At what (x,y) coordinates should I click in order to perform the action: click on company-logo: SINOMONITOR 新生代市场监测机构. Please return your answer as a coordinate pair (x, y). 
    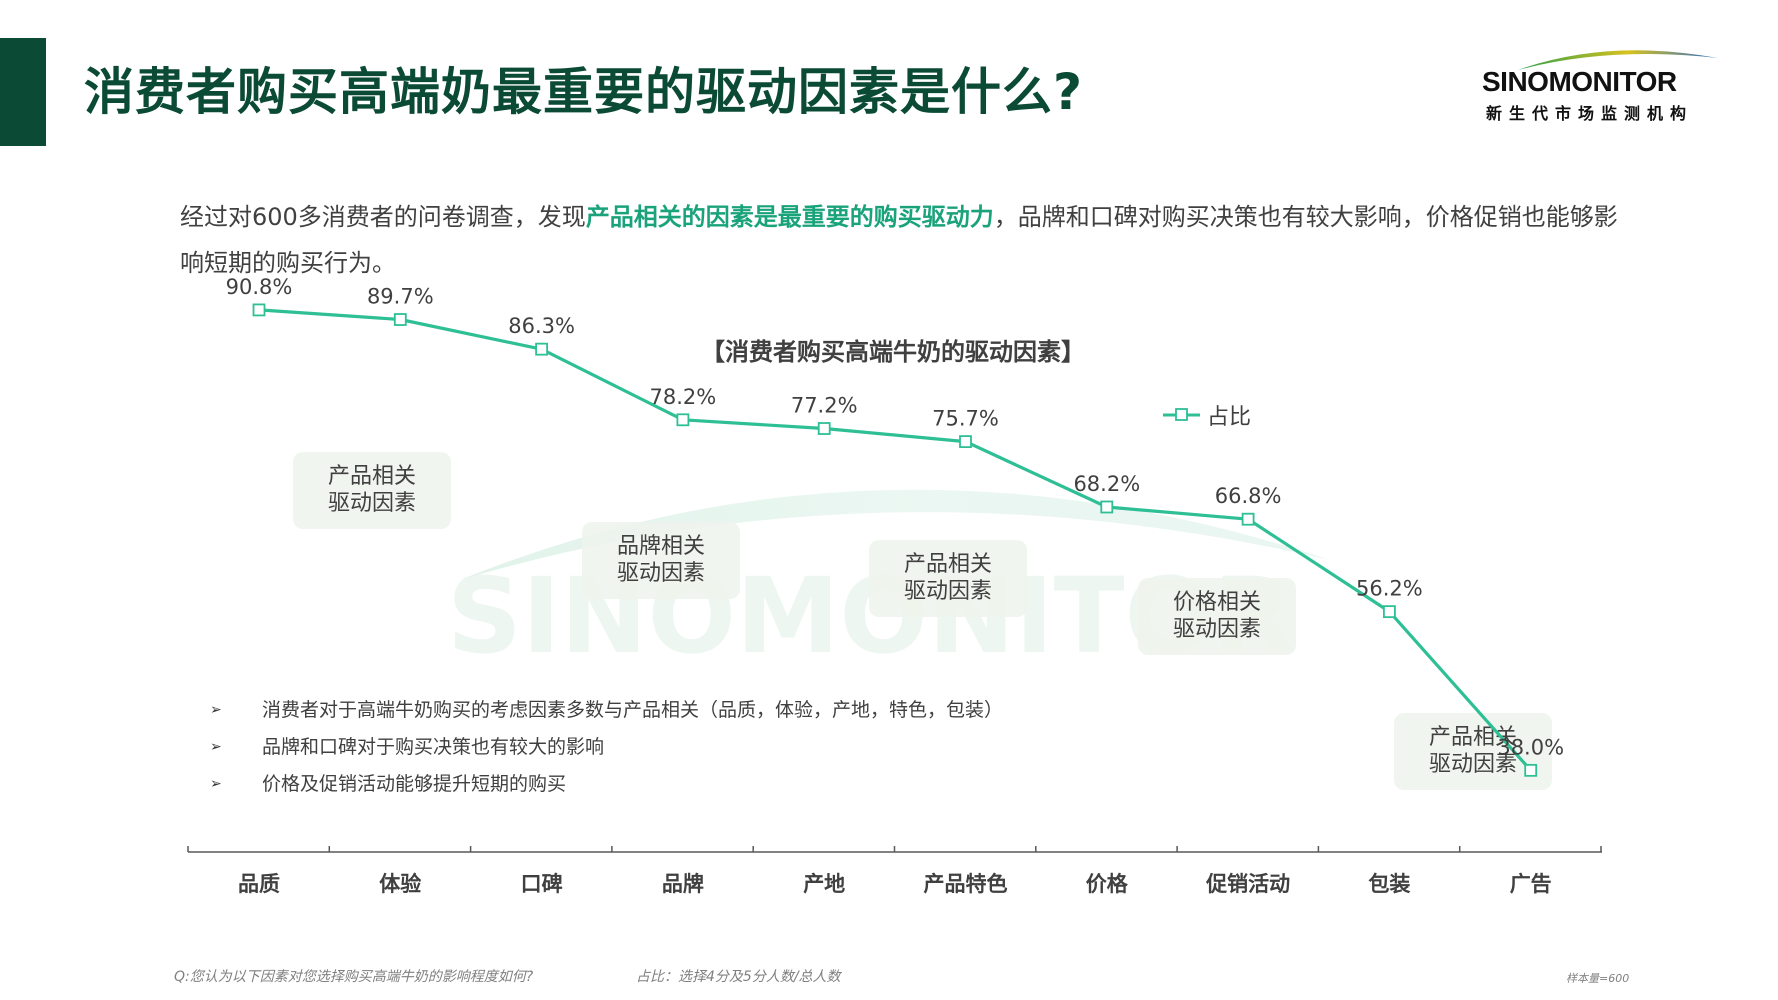
    Looking at the image, I should click on (1604, 84).